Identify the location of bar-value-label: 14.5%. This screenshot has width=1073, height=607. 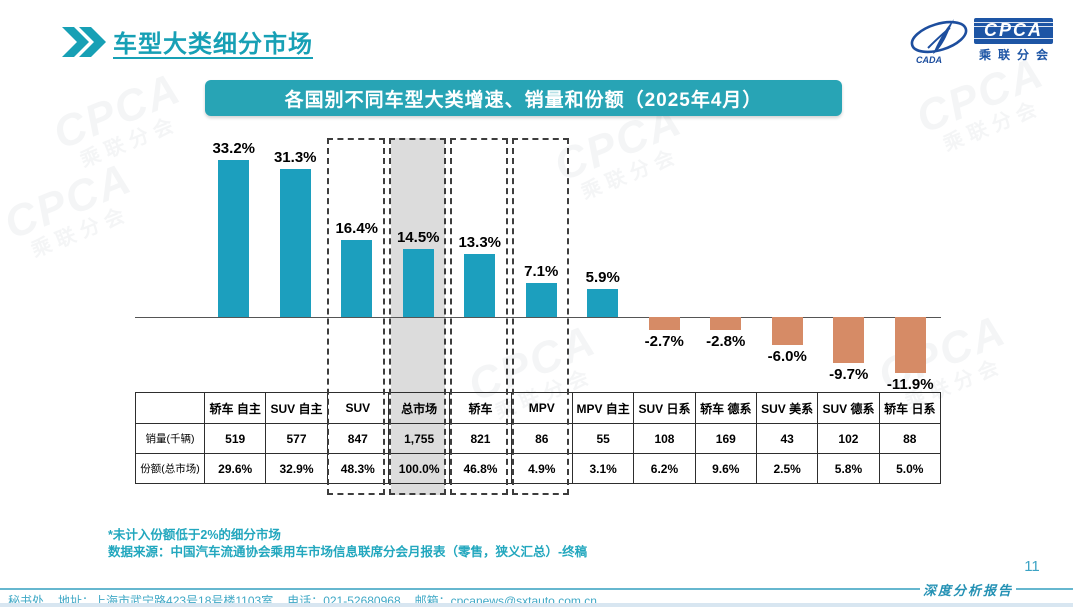
(418, 237).